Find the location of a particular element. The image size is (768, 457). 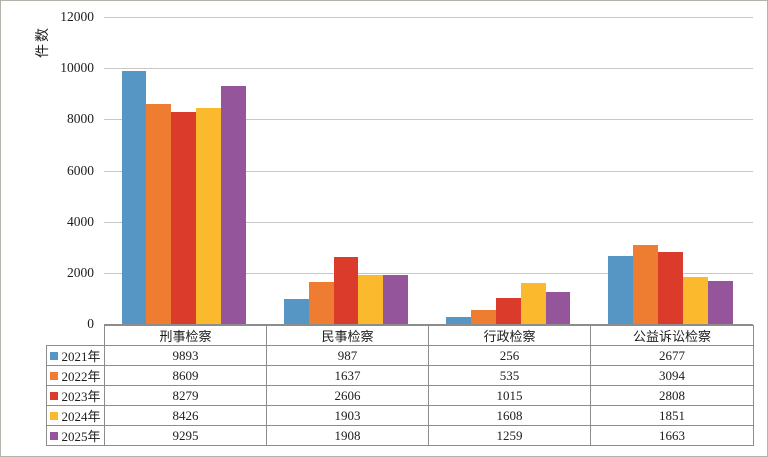

y-axis-tick-label: 8000 is located at coordinates (80, 119).